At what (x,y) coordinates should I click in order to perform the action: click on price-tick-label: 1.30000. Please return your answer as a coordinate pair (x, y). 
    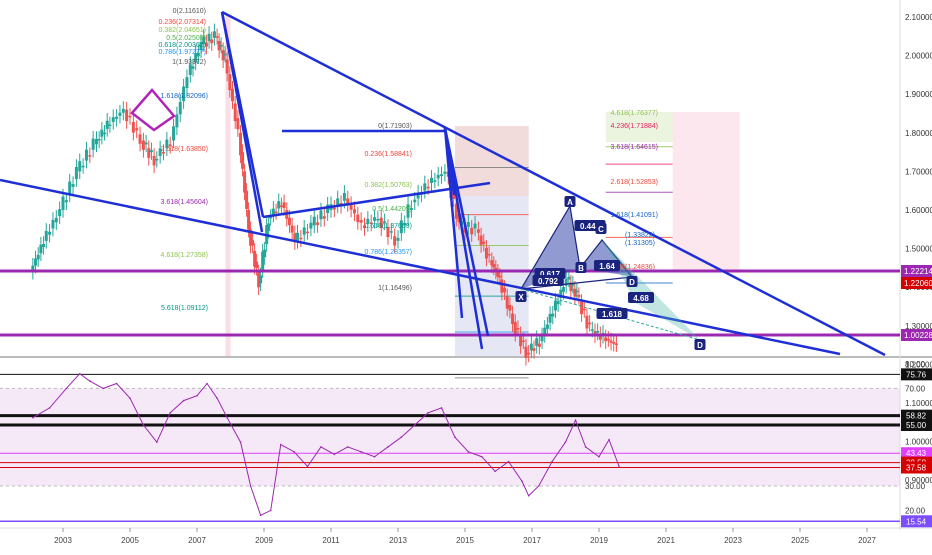
    Looking at the image, I should click on (918, 326).